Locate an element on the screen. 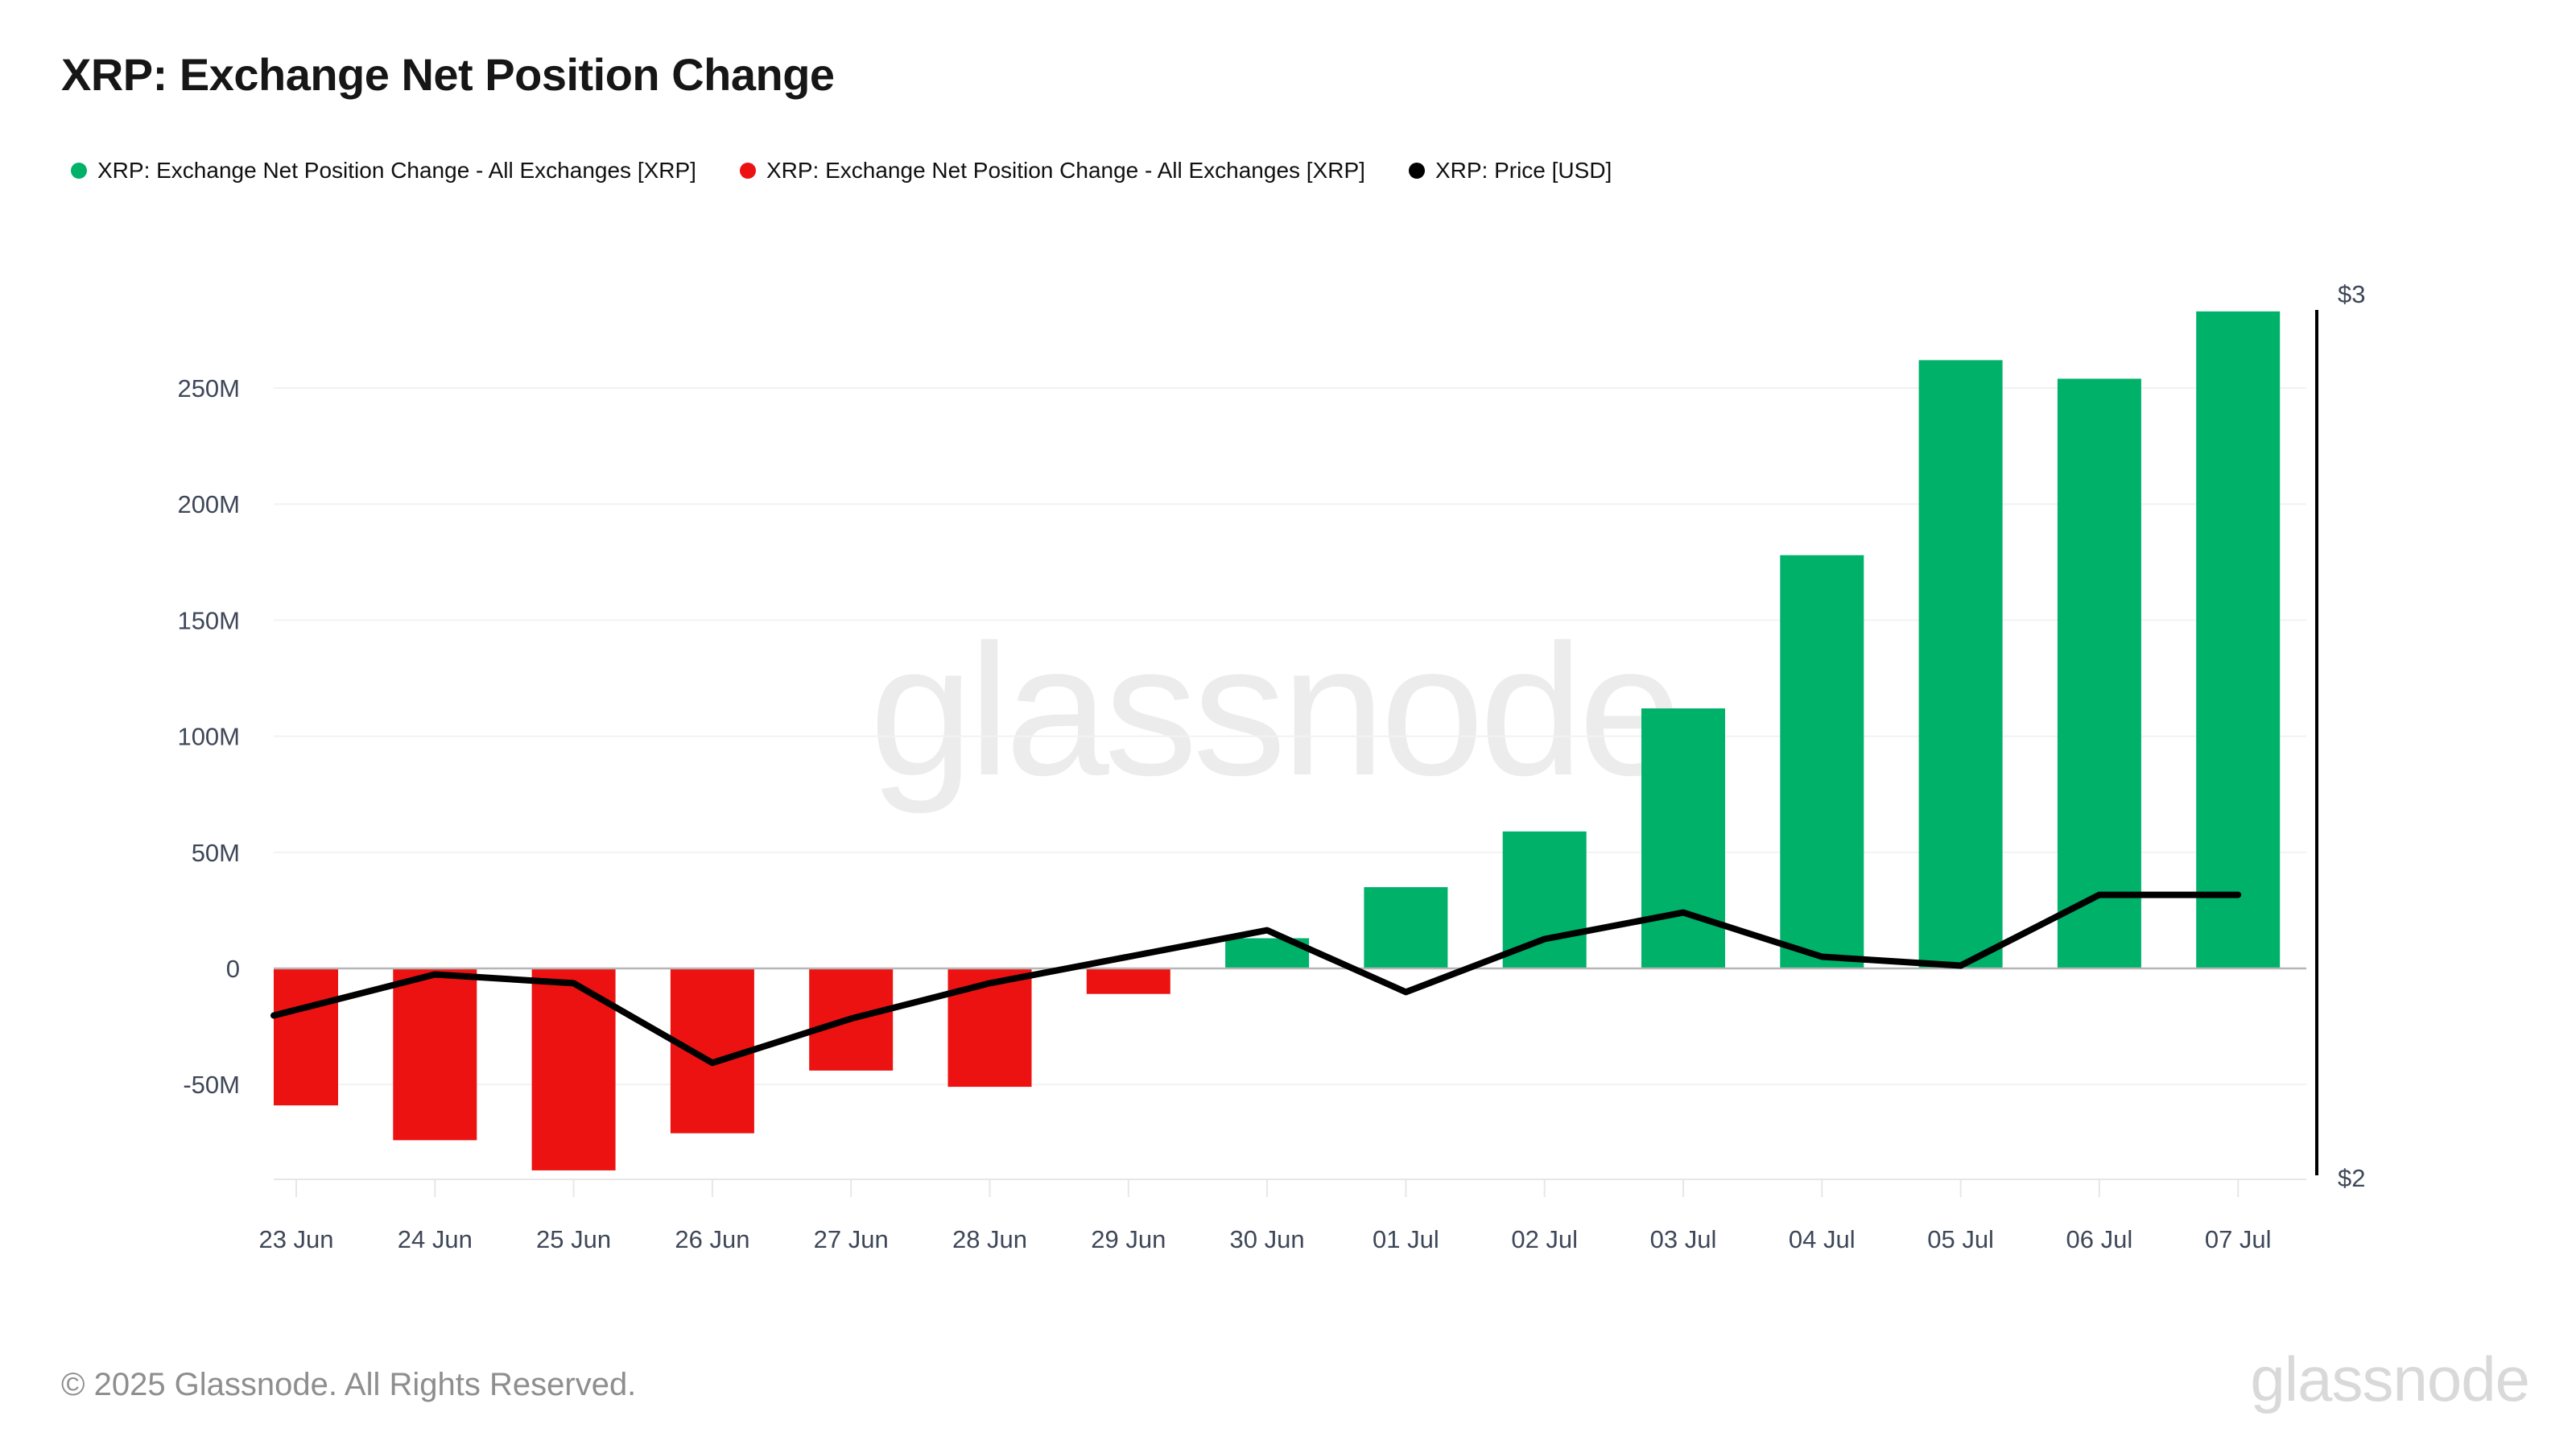 The height and width of the screenshot is (1449, 2576). y-axis-tick-label: 150M is located at coordinates (208, 620).